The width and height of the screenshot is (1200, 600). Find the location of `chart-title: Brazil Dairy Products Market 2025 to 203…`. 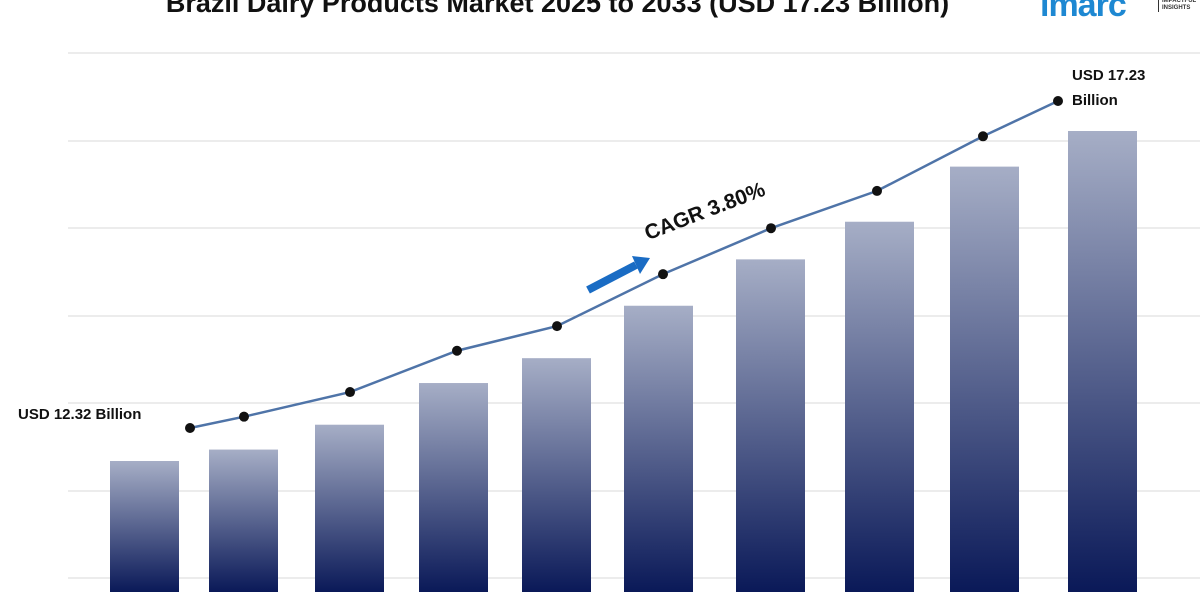

chart-title: Brazil Dairy Products Market 2025 to 203… is located at coordinates (557, 9).